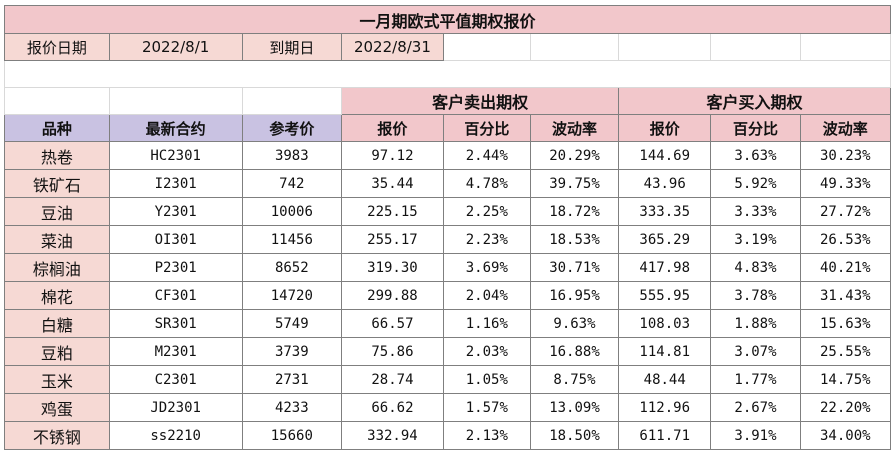  What do you see at coordinates (845, 379) in the screenshot?
I see `cell-buy-vol: 14.75%` at bounding box center [845, 379].